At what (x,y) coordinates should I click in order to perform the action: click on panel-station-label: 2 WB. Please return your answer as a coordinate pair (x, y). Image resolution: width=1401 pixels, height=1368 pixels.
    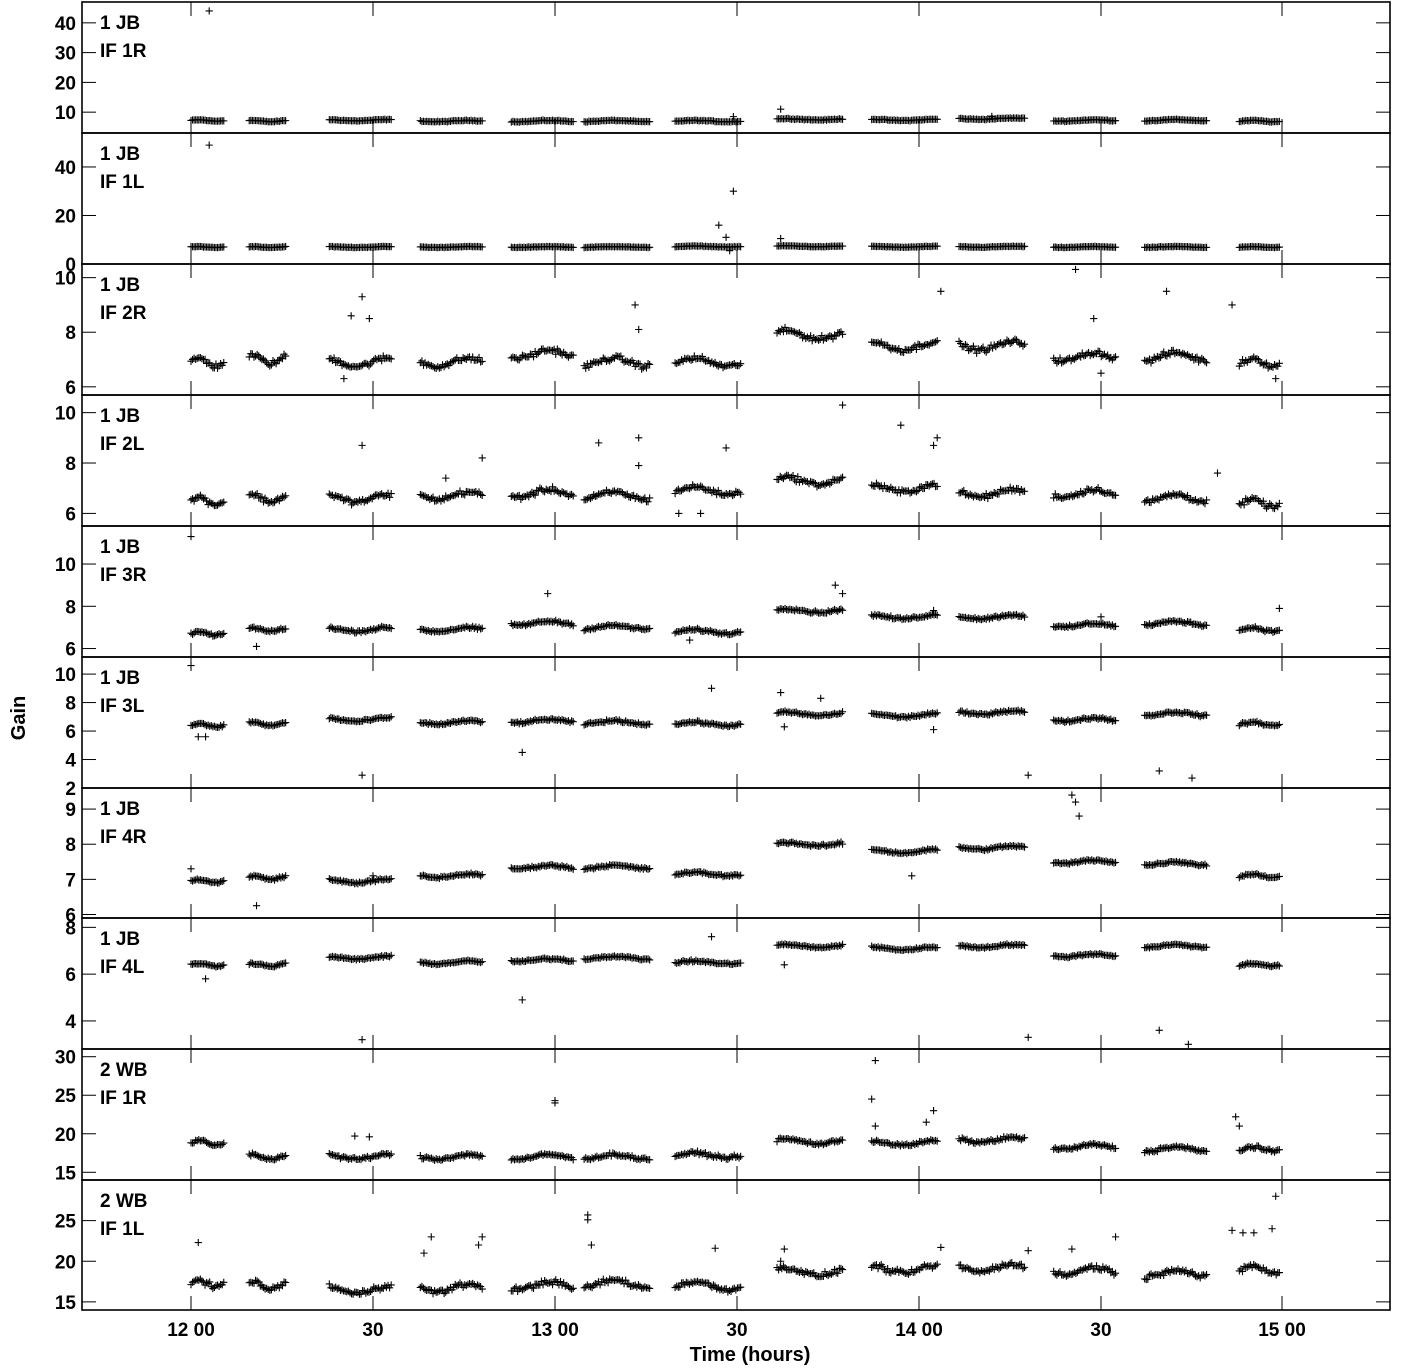
    Looking at the image, I should click on (124, 1201).